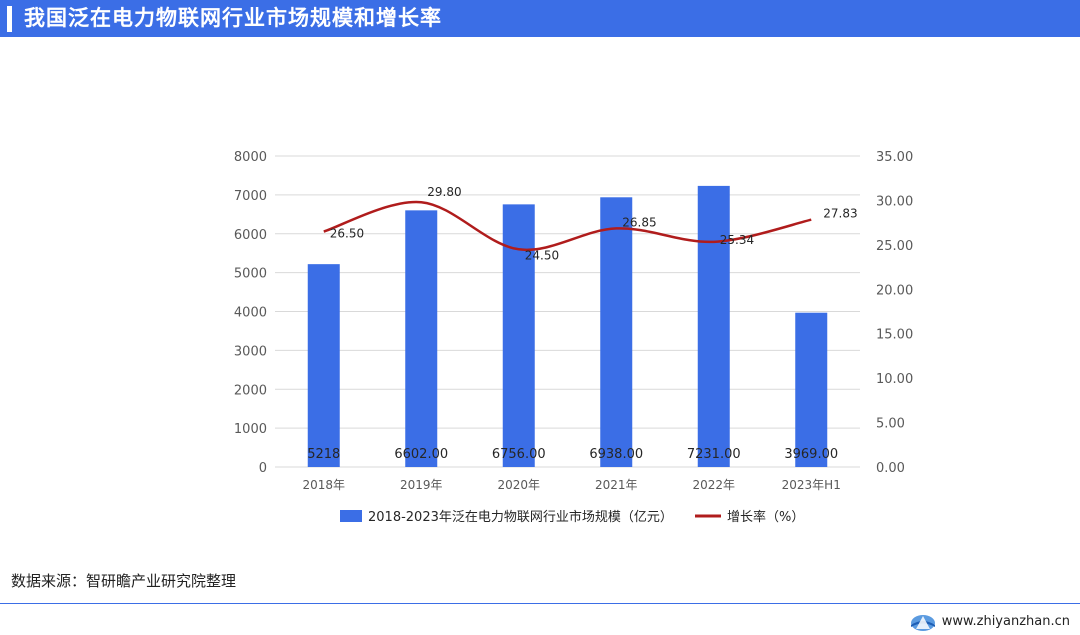 The height and width of the screenshot is (635, 1080). Describe the element at coordinates (765, 517) in the screenshot. I see `legend-line-label: 增长率（%）` at that location.